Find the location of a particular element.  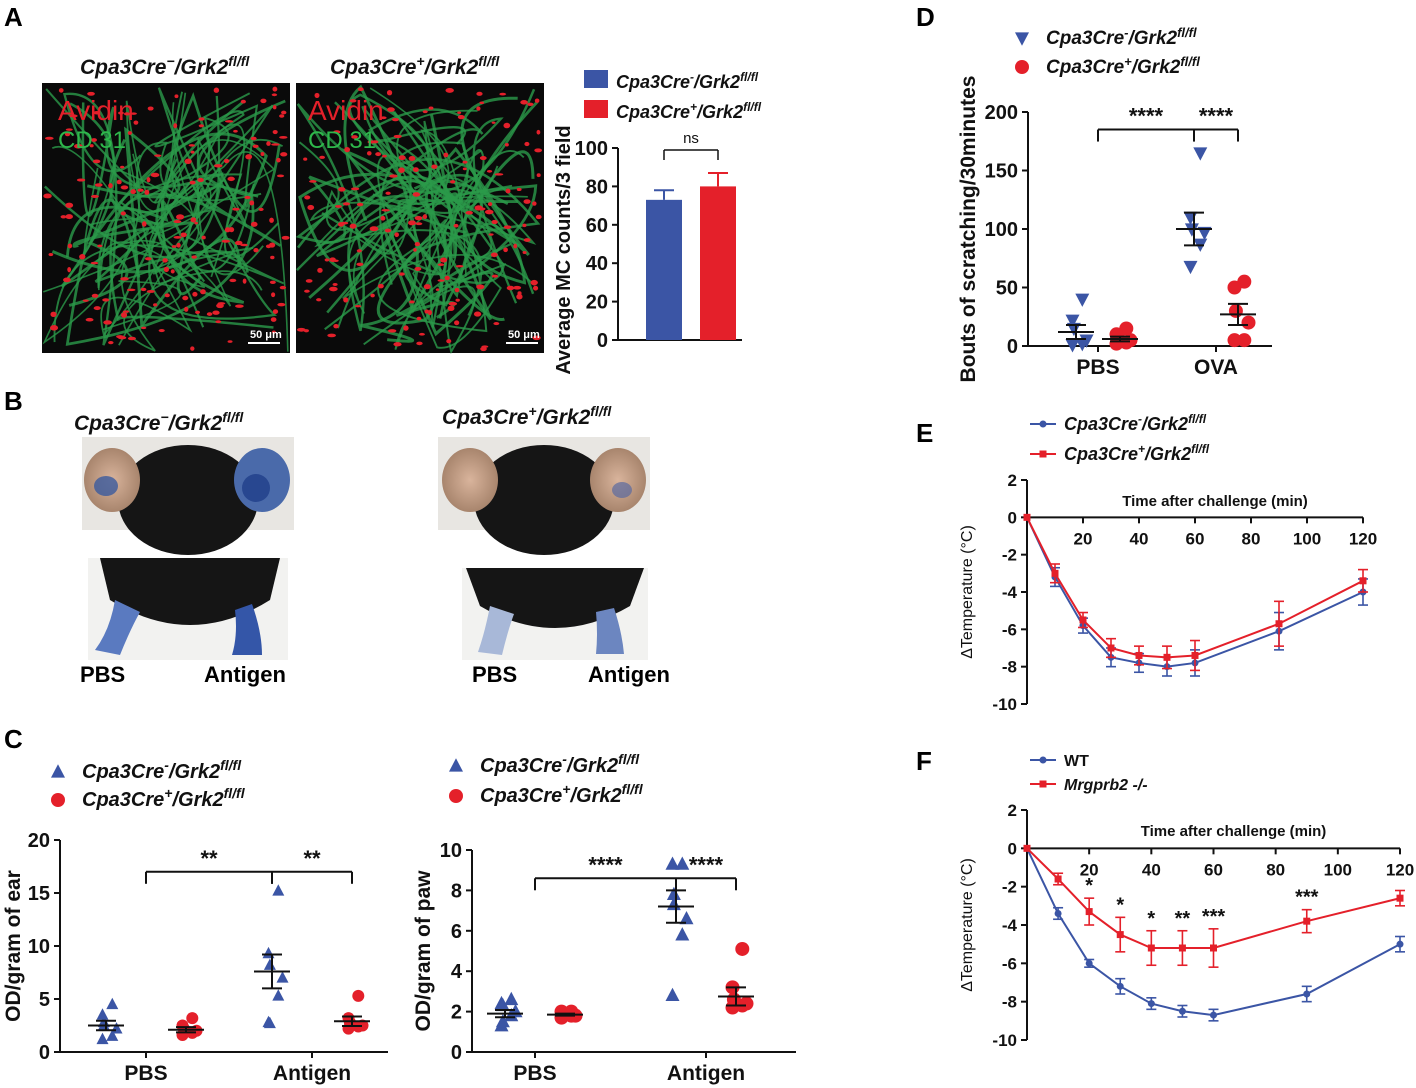

x-tick-label: 60 is located at coordinates (1195, 538).